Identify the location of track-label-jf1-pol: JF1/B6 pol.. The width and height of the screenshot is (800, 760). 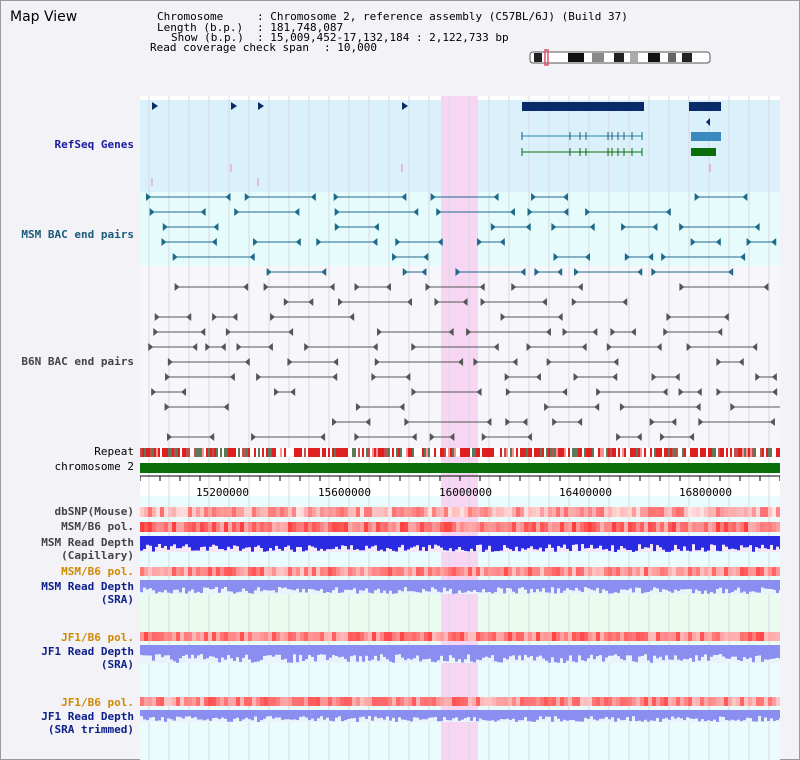
(97, 637).